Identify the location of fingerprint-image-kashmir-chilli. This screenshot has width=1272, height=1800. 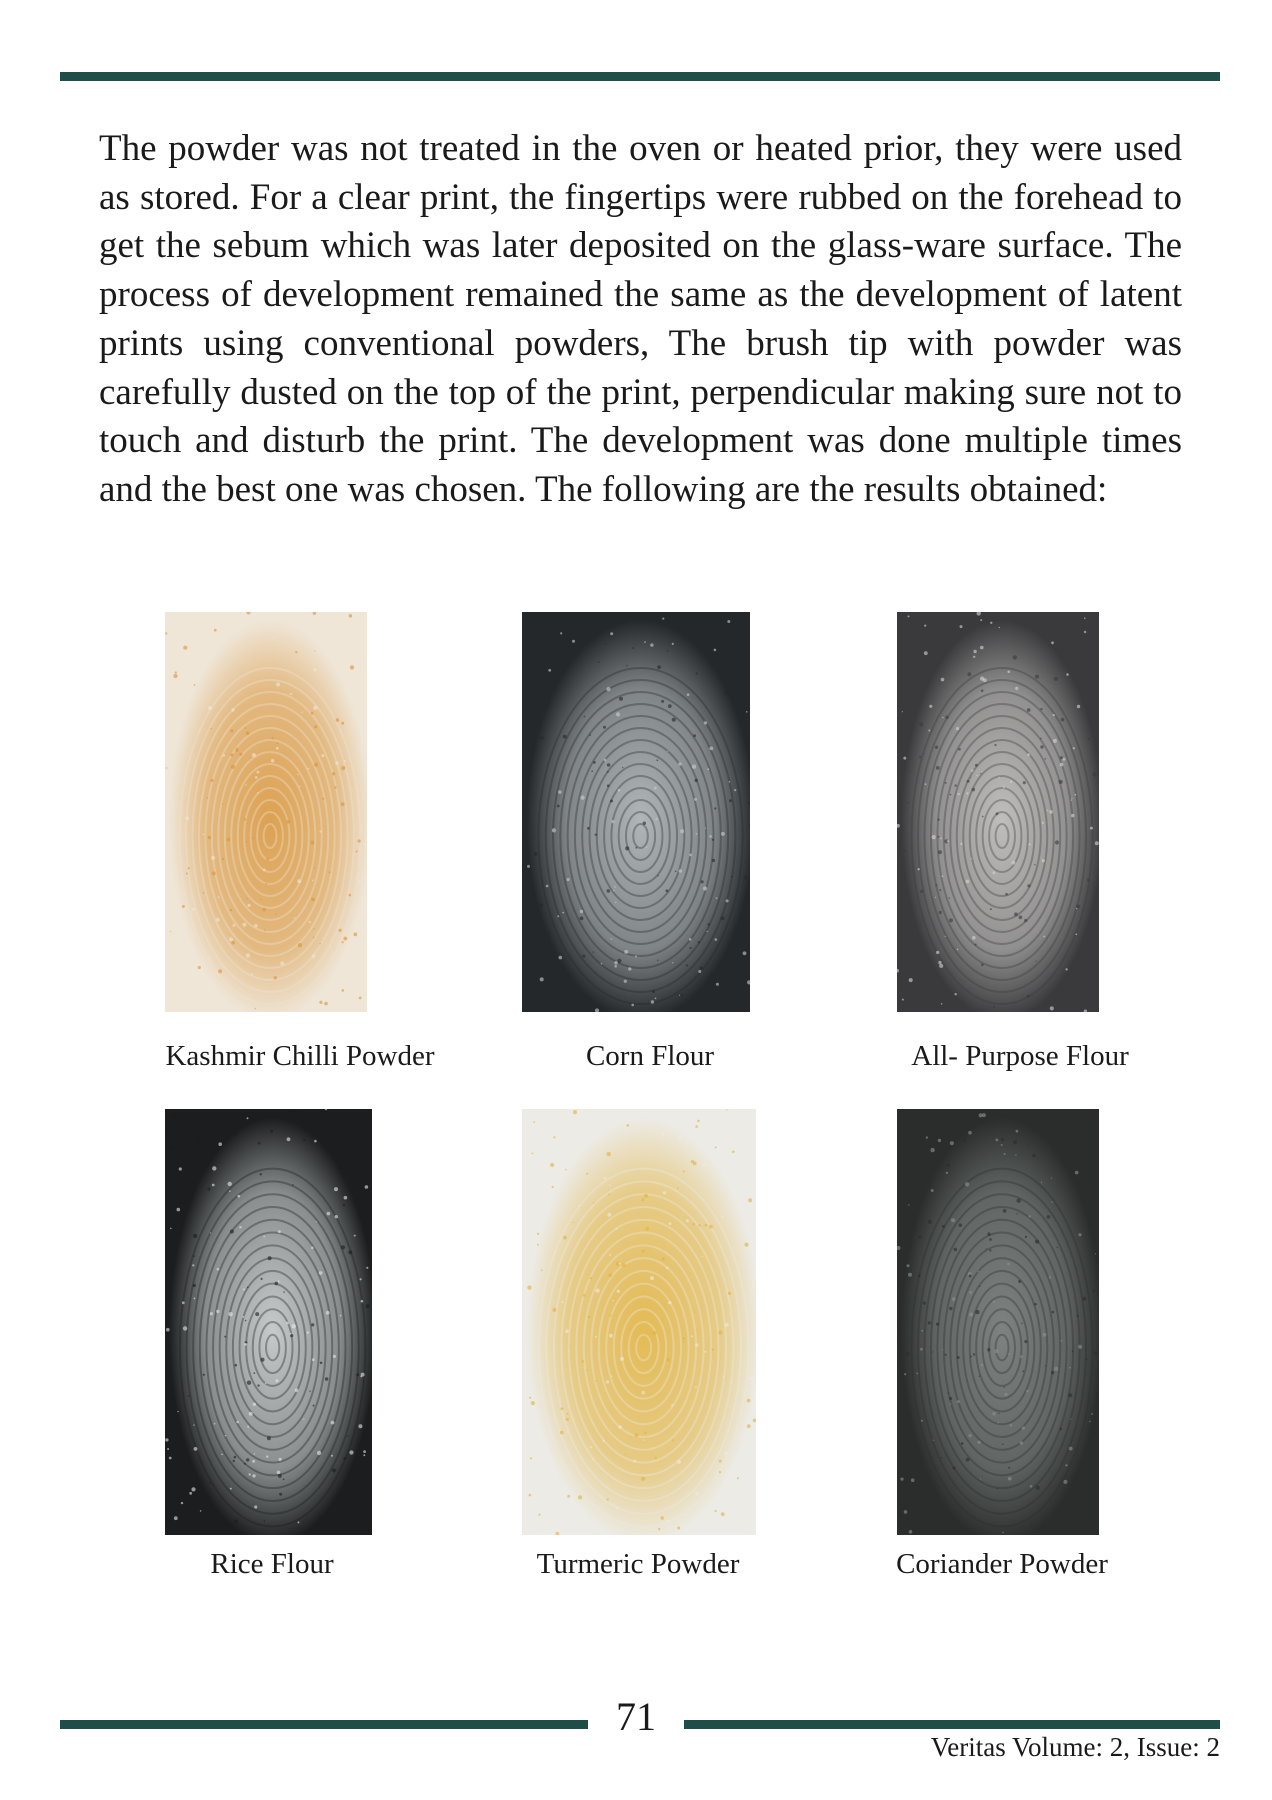
(266, 812).